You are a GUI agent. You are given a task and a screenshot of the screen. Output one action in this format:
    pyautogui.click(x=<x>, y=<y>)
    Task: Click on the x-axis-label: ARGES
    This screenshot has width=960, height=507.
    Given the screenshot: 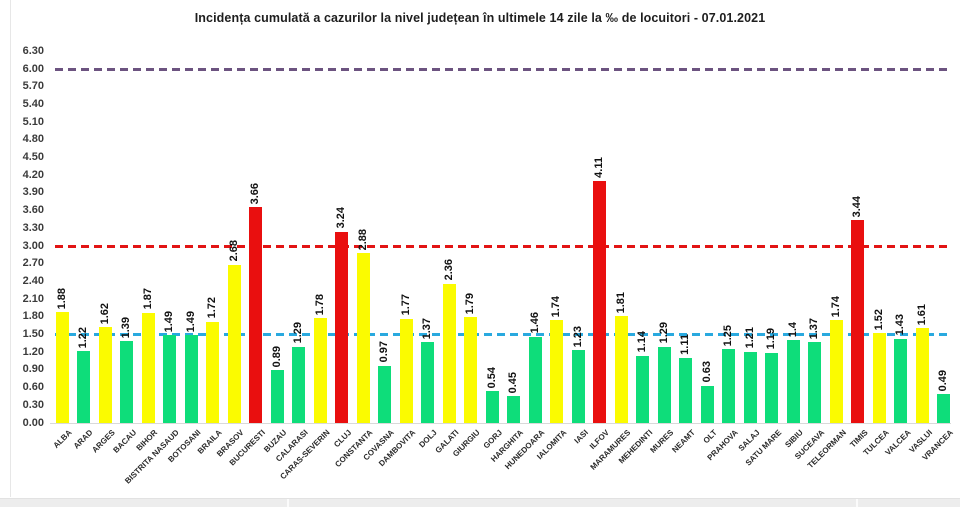 What is the action you would take?
    pyautogui.click(x=103, y=441)
    